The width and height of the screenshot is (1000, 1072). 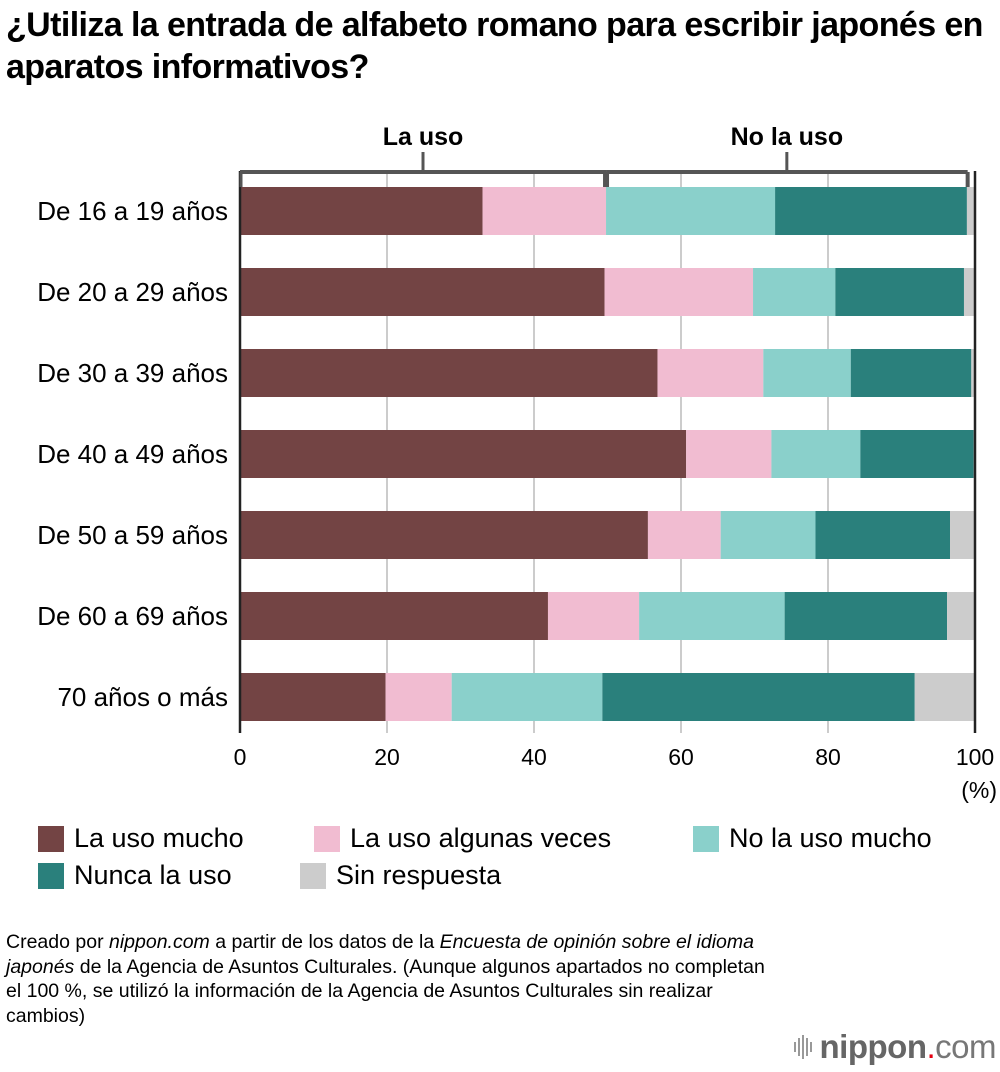 I want to click on category-label: 70 años o más, so click(x=142, y=697).